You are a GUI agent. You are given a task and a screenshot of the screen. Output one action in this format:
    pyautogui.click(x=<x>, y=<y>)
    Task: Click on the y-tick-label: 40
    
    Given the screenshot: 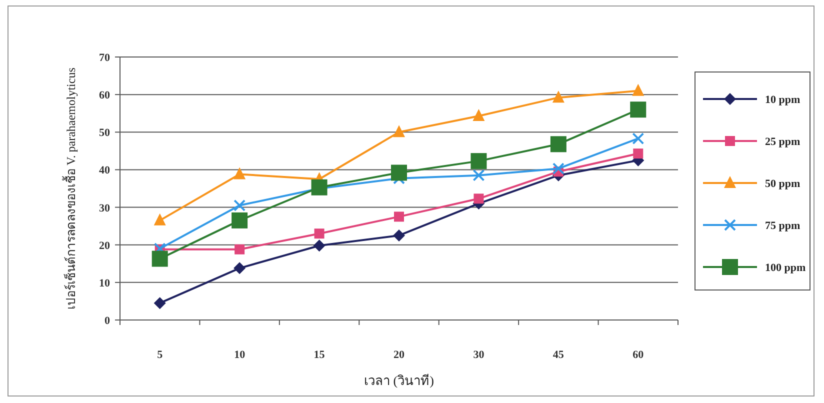 What is the action you would take?
    pyautogui.click(x=104, y=170)
    